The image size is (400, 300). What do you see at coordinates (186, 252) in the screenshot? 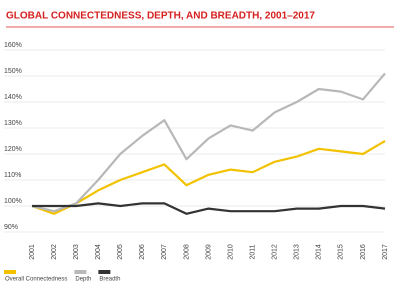
I see `x-tick-label: 2008` at bounding box center [186, 252].